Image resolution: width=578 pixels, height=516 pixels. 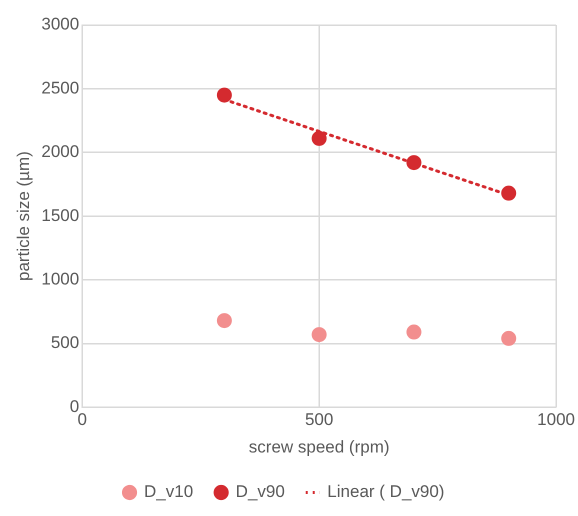 I want to click on y-tick-label: 500, so click(x=65, y=342).